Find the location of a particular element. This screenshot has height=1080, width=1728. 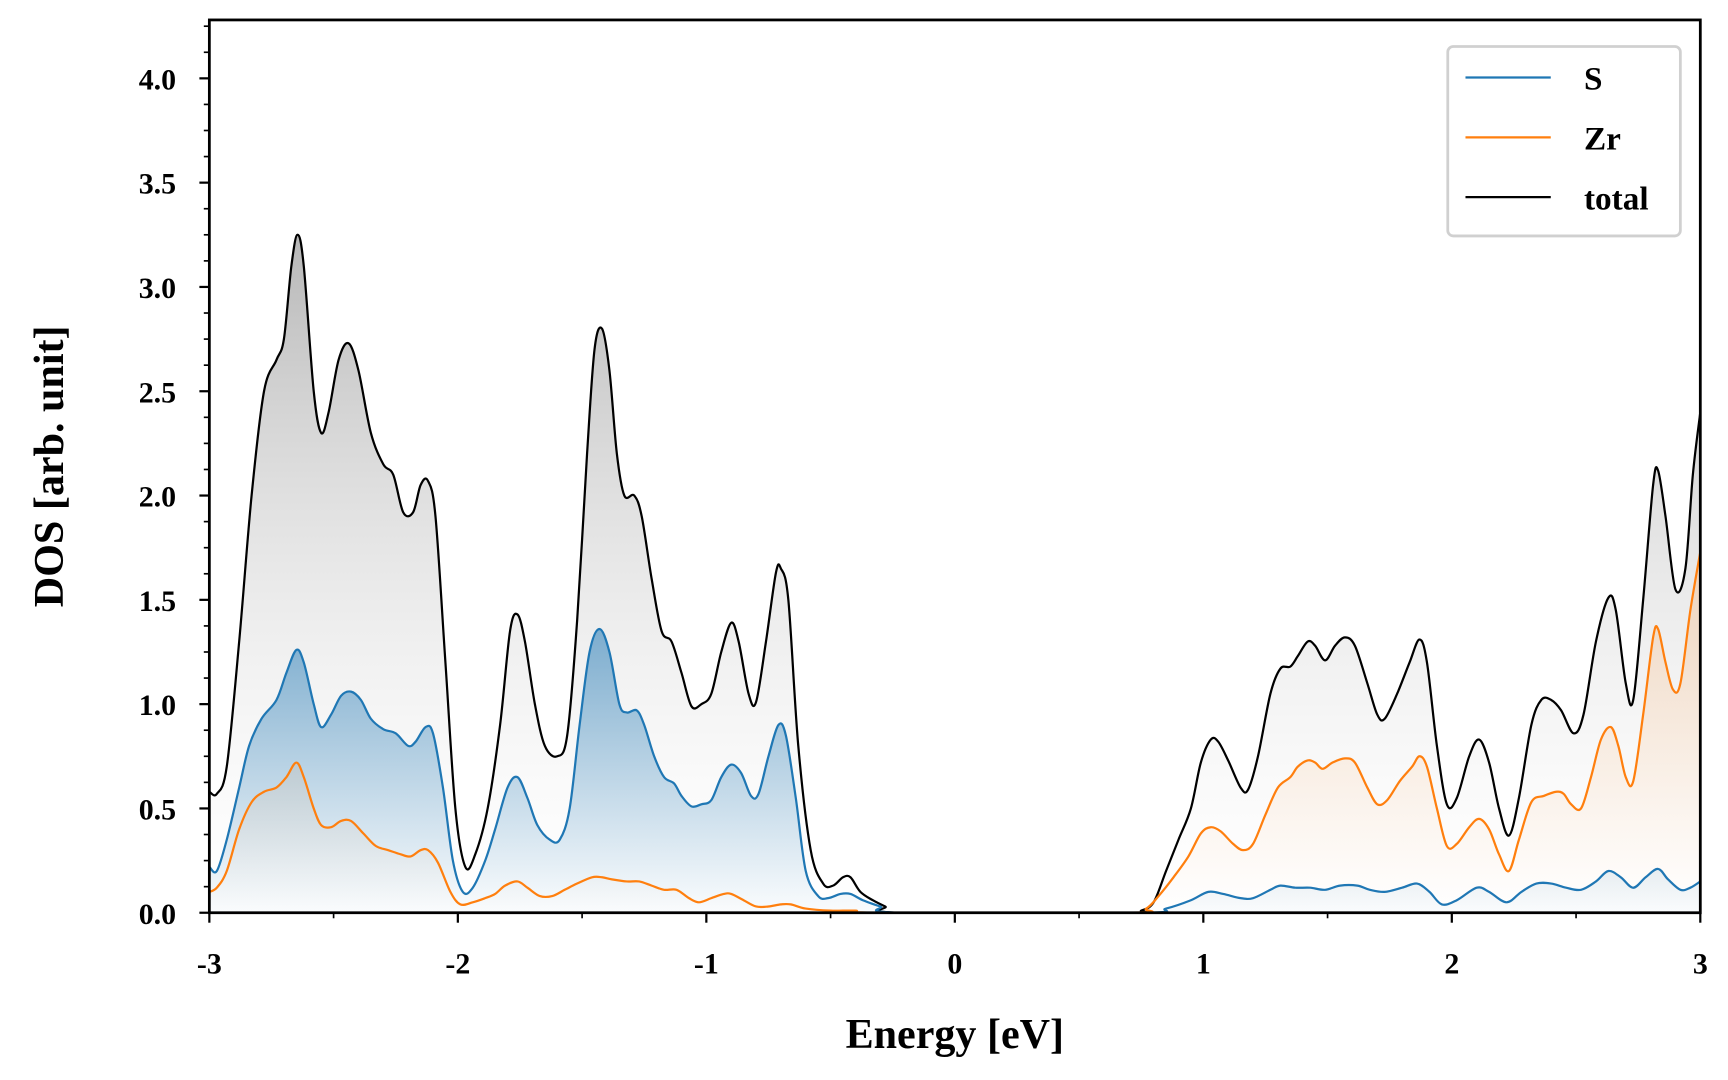

x-tick-label: 3 is located at coordinates (1700, 964).